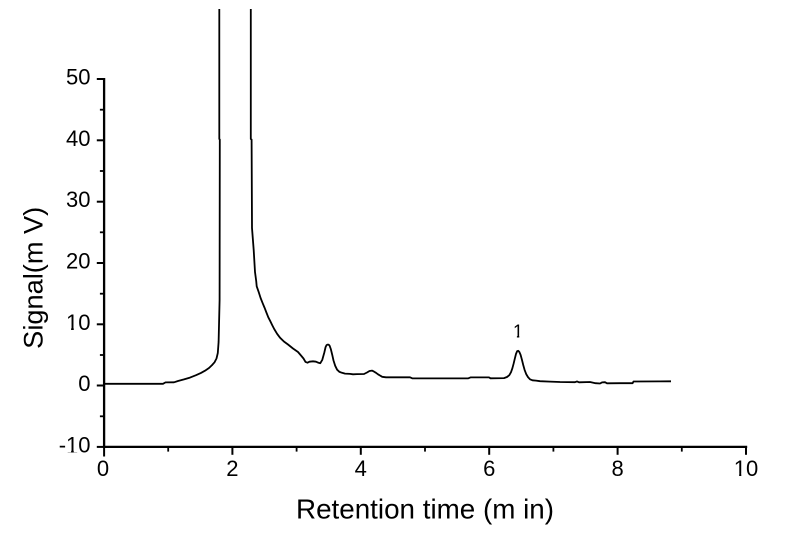 The image size is (800, 542). What do you see at coordinates (232, 468) in the screenshot?
I see `svg-text: 2` at bounding box center [232, 468].